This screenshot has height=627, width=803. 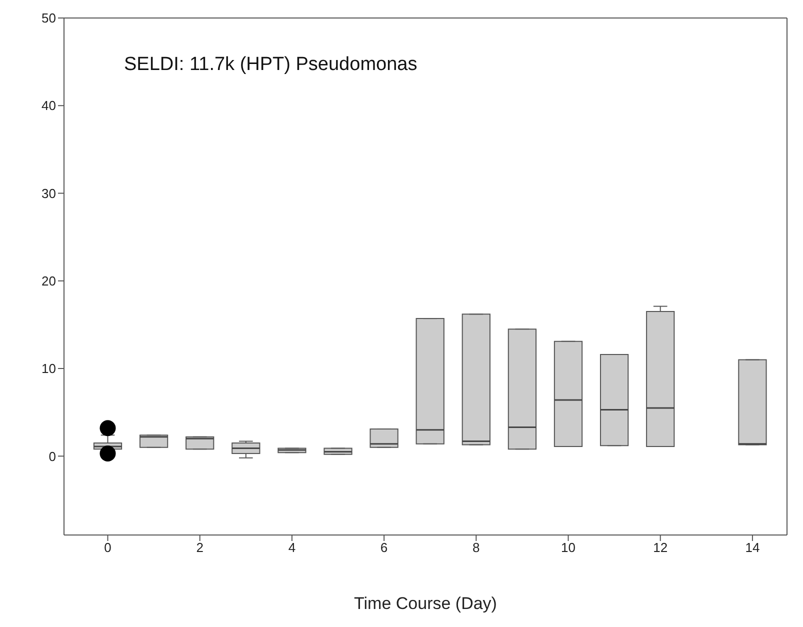 I want to click on y-tick-label: 10, so click(x=49, y=368).